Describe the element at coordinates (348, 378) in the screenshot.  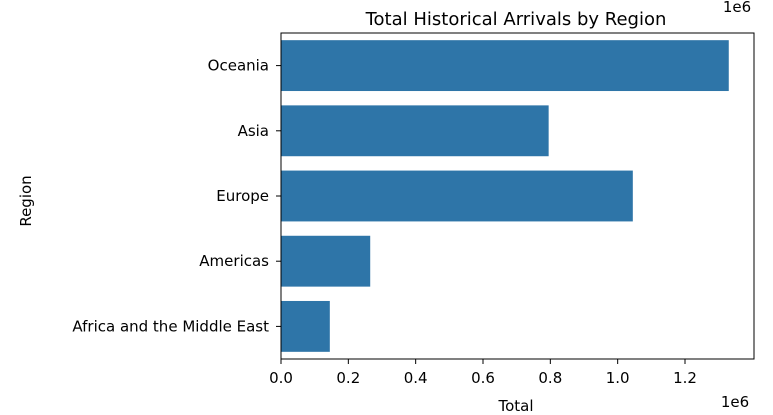
I see `x-tick-label: 0.2` at that location.